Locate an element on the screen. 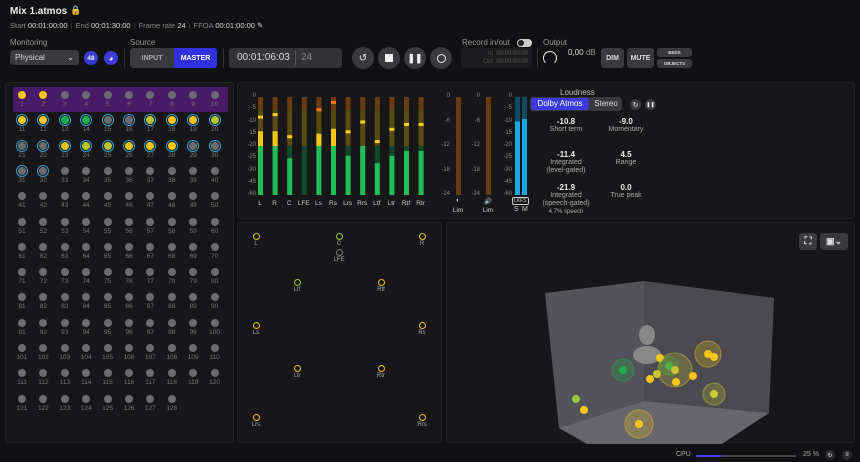 This screenshot has width=860, height=462. input-channel: 83 is located at coordinates (65, 301).